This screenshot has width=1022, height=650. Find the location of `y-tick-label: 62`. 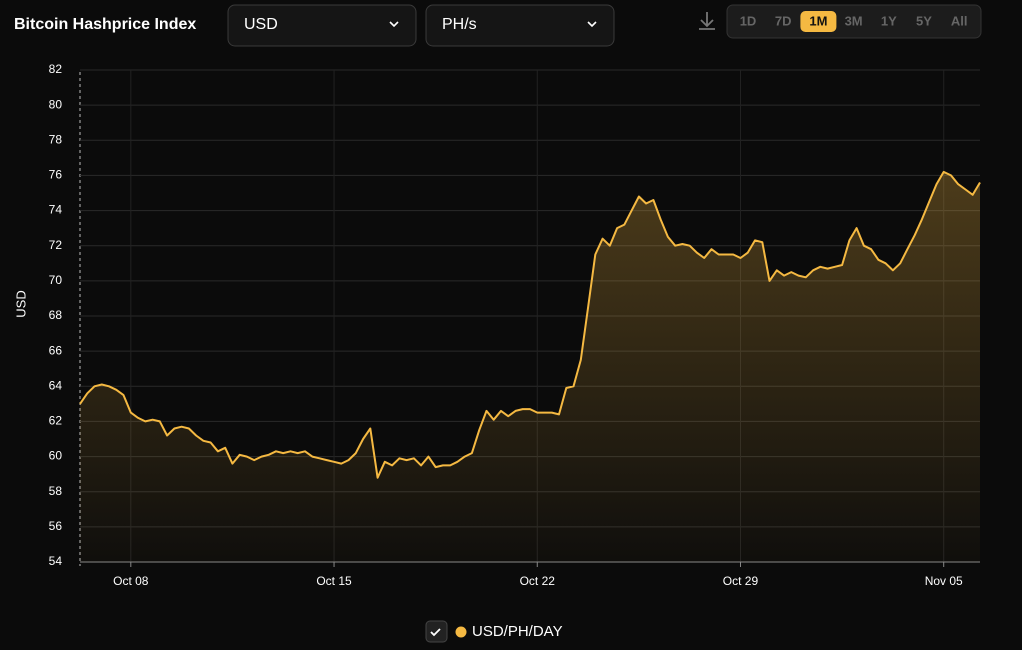

y-tick-label: 62 is located at coordinates (56, 421).